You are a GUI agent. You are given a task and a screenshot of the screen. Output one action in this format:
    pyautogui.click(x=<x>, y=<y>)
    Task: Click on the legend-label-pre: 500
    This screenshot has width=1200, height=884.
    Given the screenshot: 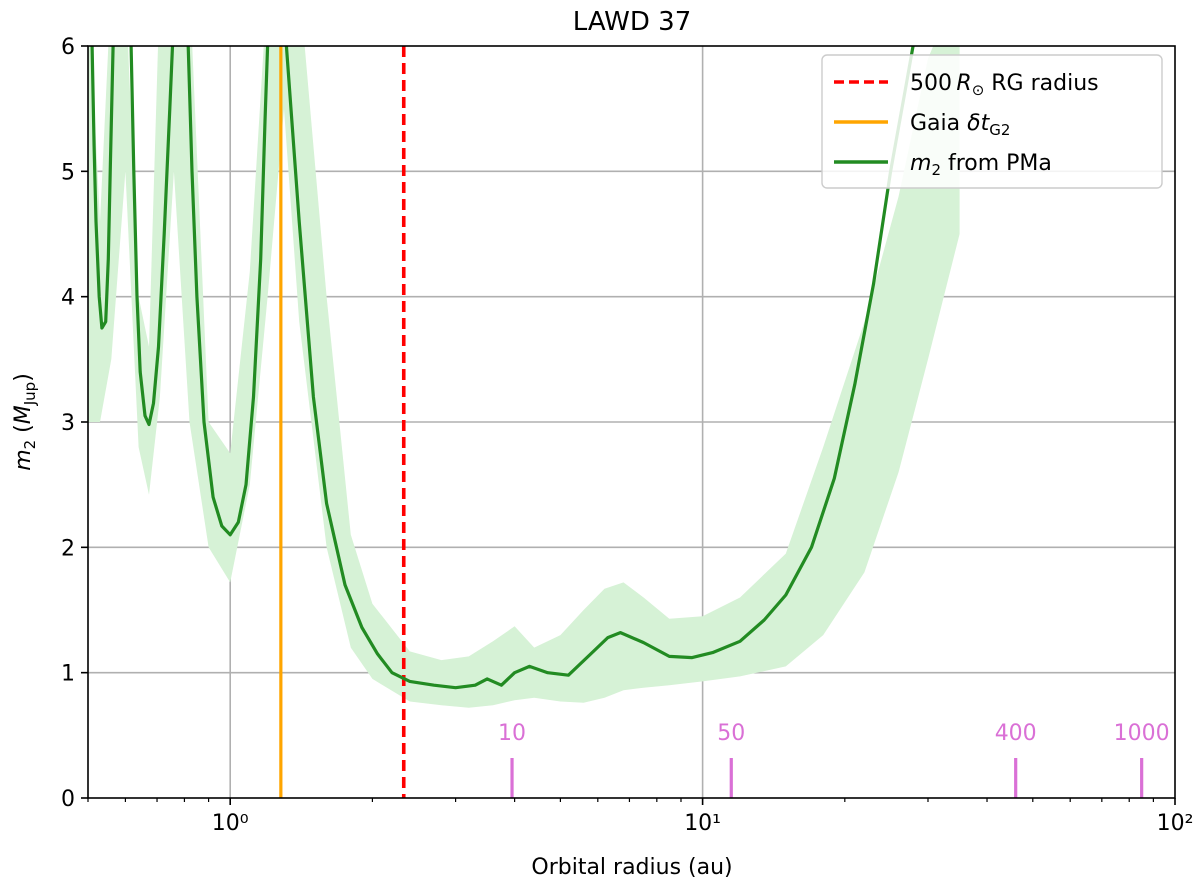 What is the action you would take?
    pyautogui.click(x=931, y=83)
    